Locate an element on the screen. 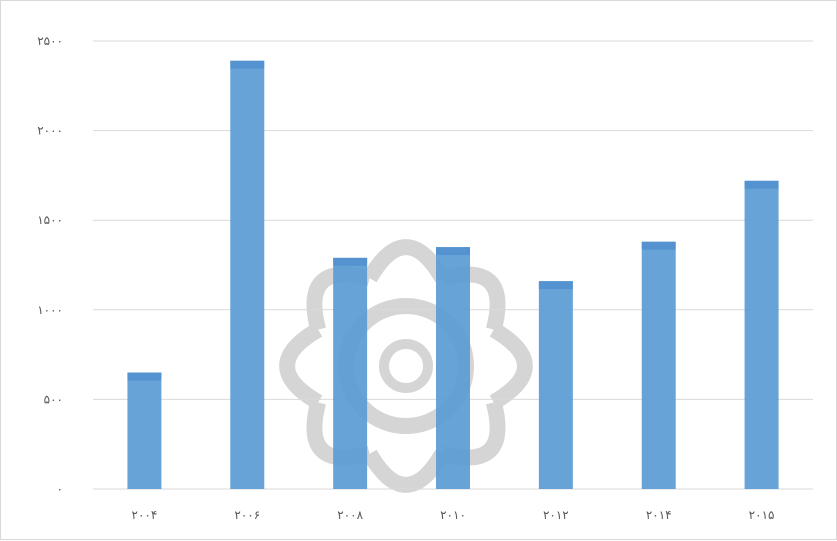 The height and width of the screenshot is (541, 837). watermark-rosette is located at coordinates (406, 366).